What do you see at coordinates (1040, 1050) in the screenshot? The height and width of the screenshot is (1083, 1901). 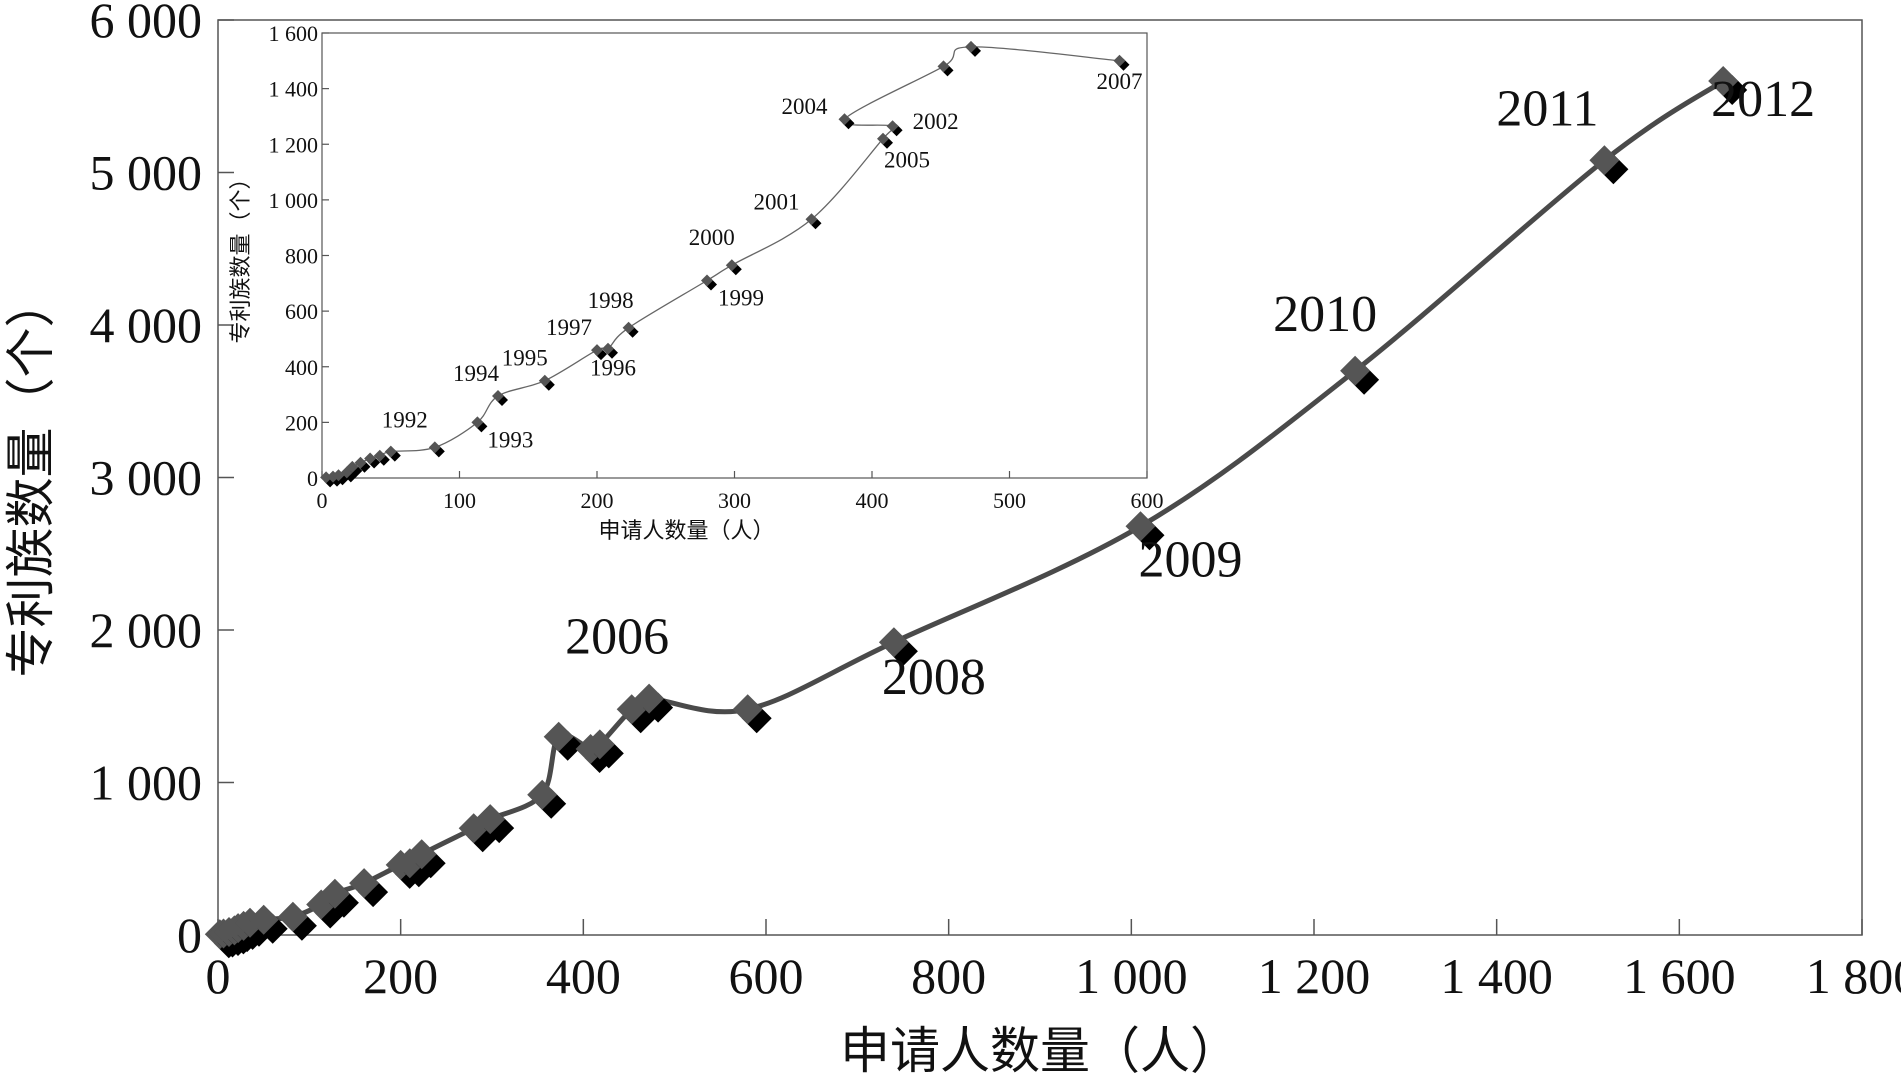 I see `main-x-axis-label: 申请人数量（人）` at bounding box center [1040, 1050].